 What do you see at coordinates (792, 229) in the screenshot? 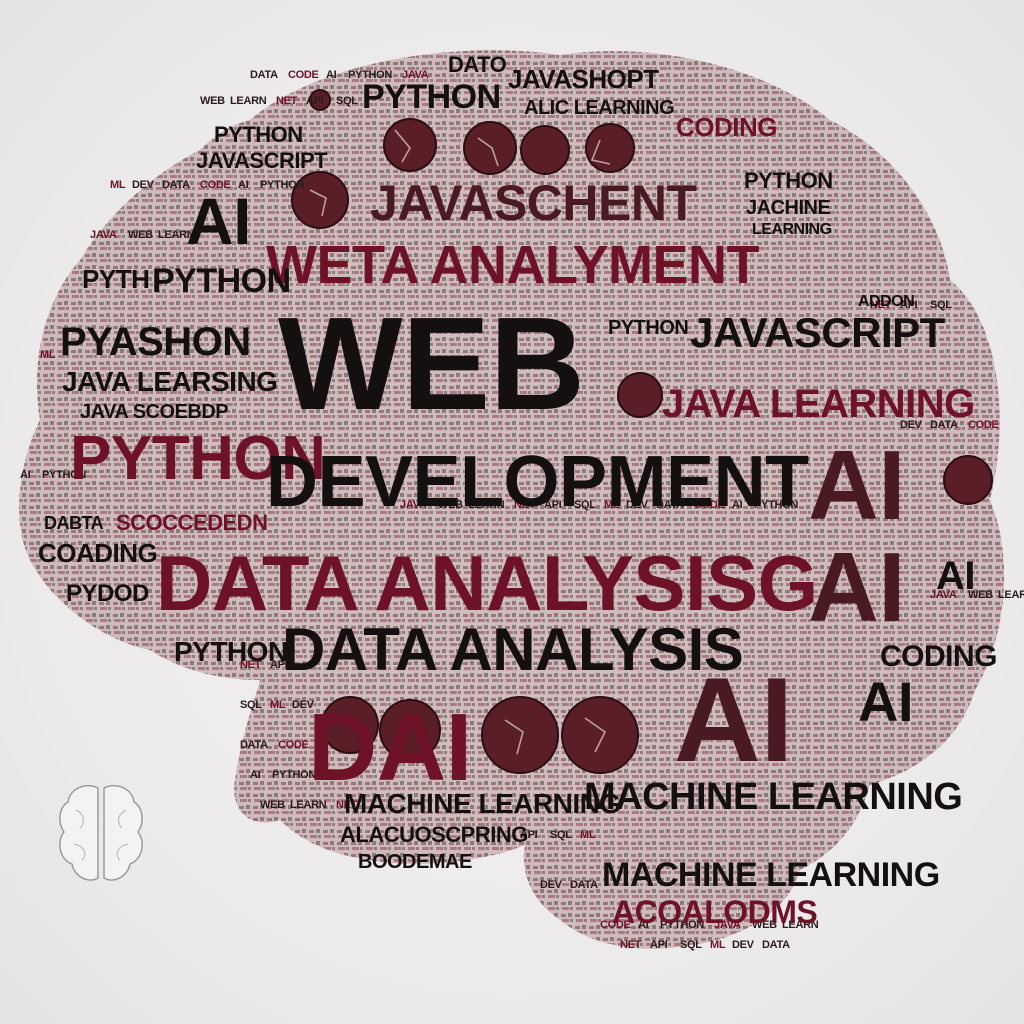
I see `cloud-word: LEARNING` at bounding box center [792, 229].